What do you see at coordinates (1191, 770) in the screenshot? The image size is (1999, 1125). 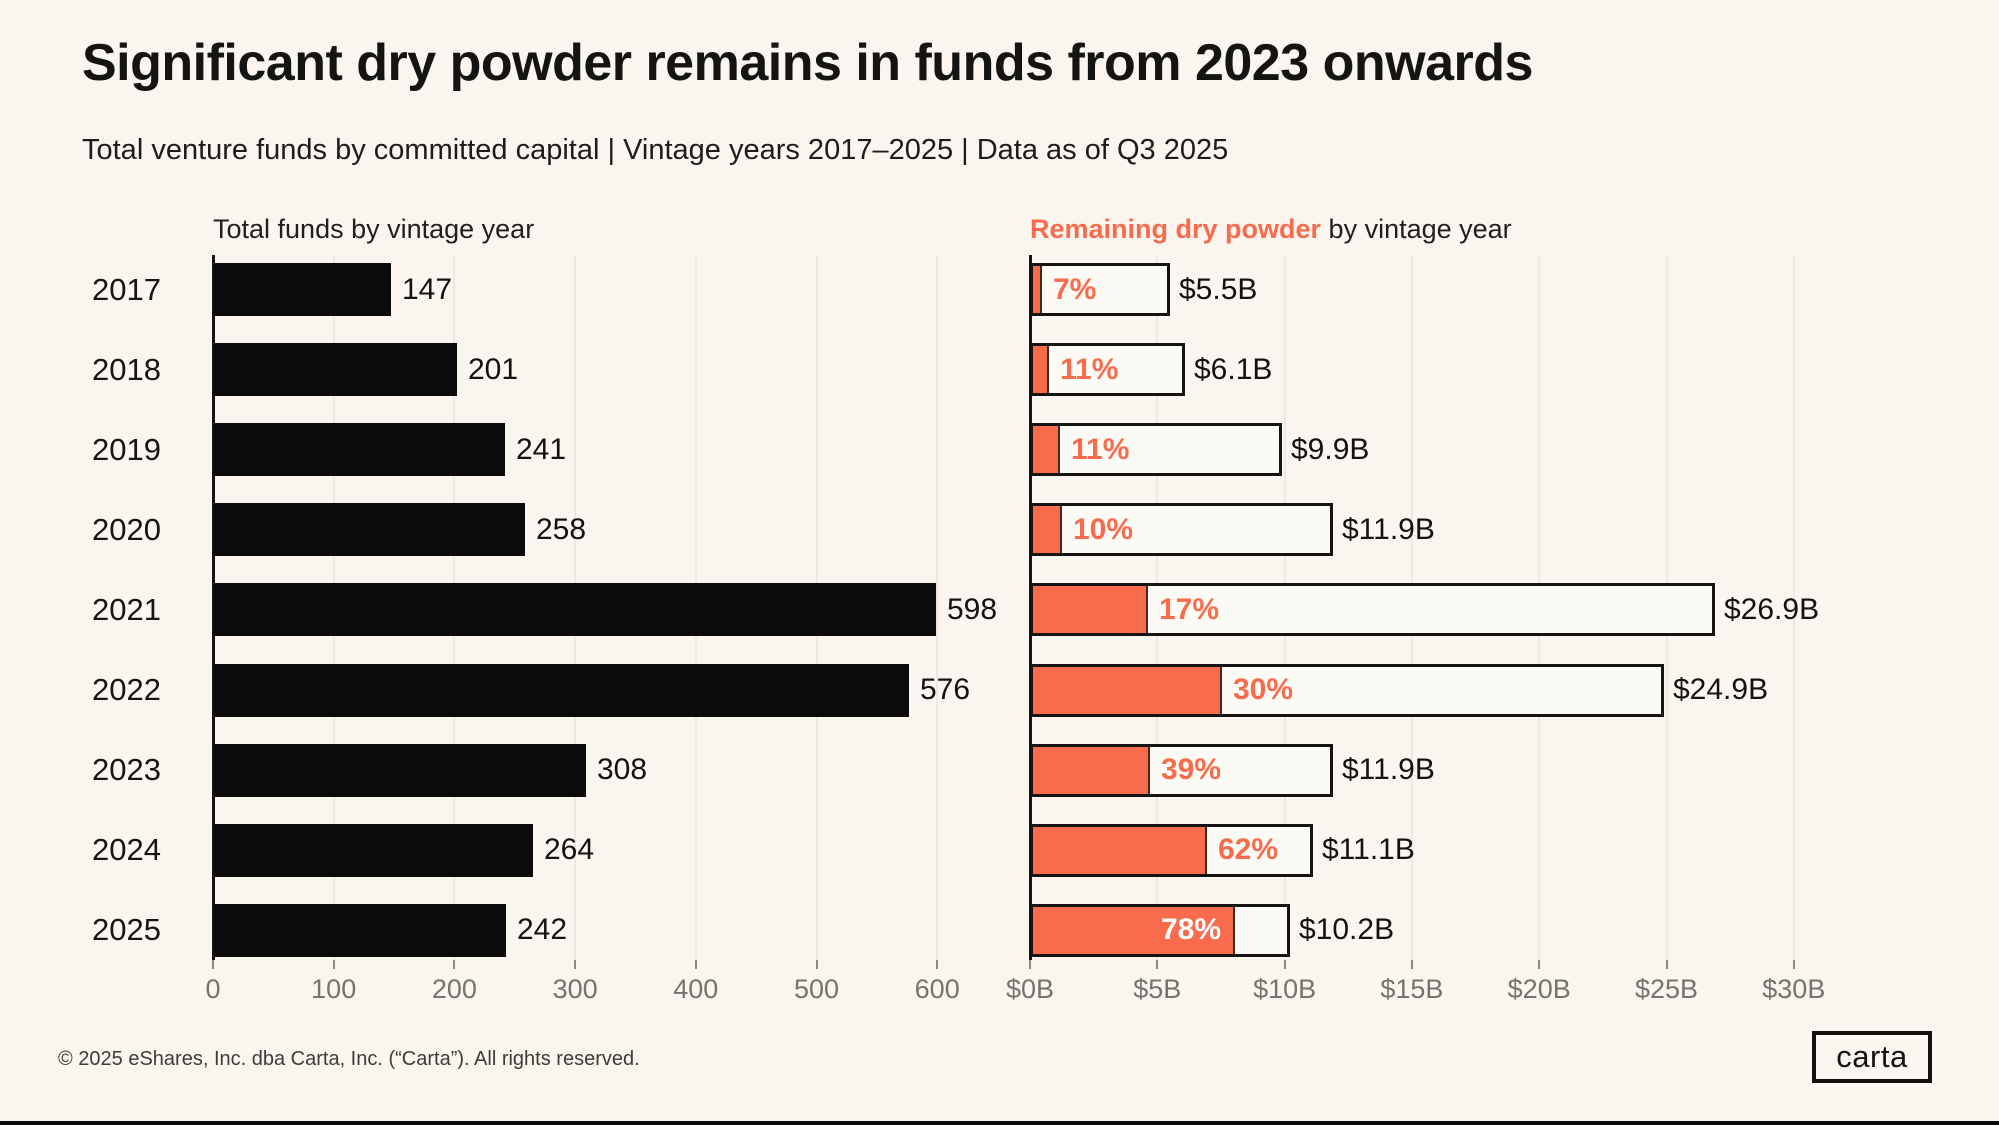 I see `dry-powder-percent-label: 39%` at bounding box center [1191, 770].